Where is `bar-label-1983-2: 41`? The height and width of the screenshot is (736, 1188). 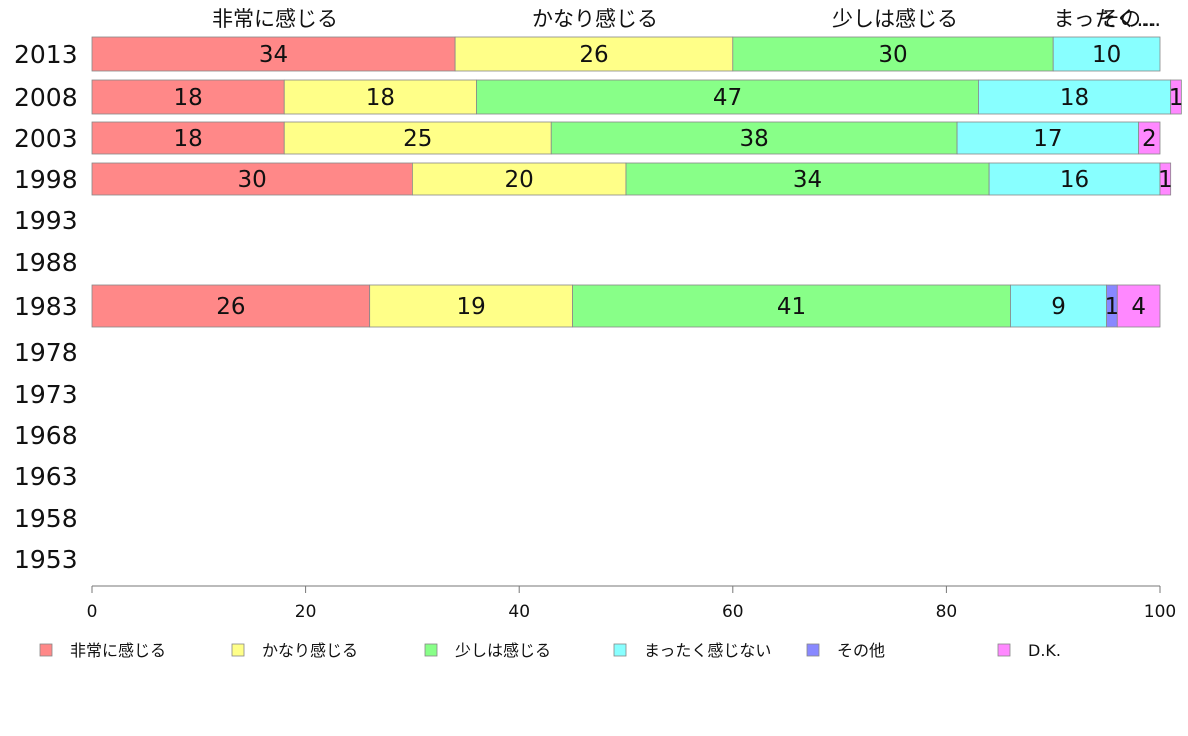 bar-label-1983-2: 41 is located at coordinates (791, 307).